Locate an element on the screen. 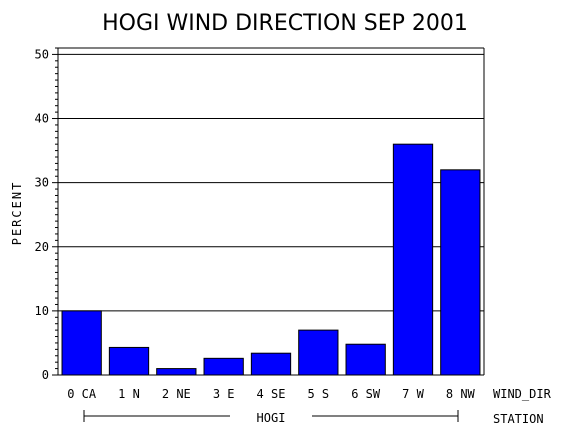 The image size is (570, 430). station-axis-label: STATION is located at coordinates (518, 419).